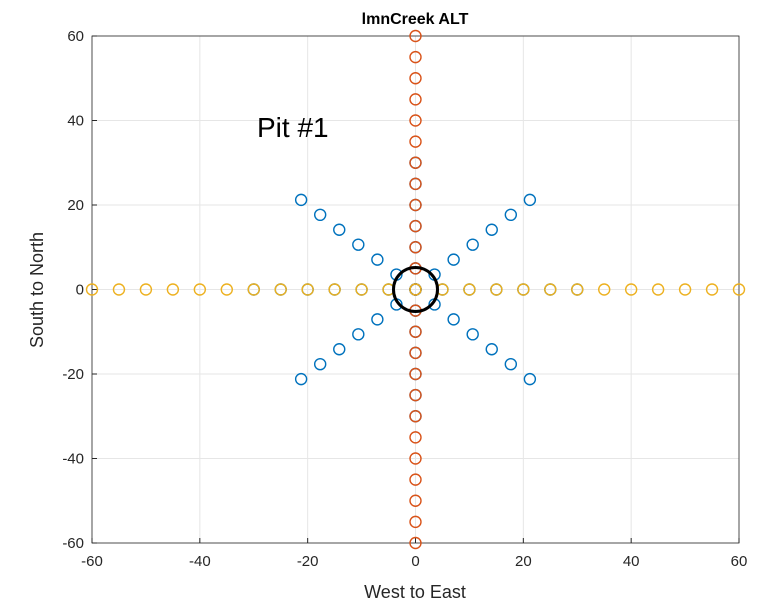 Image resolution: width=777 pixels, height=611 pixels. What do you see at coordinates (200, 561) in the screenshot?
I see `x-tick-label: -40` at bounding box center [200, 561].